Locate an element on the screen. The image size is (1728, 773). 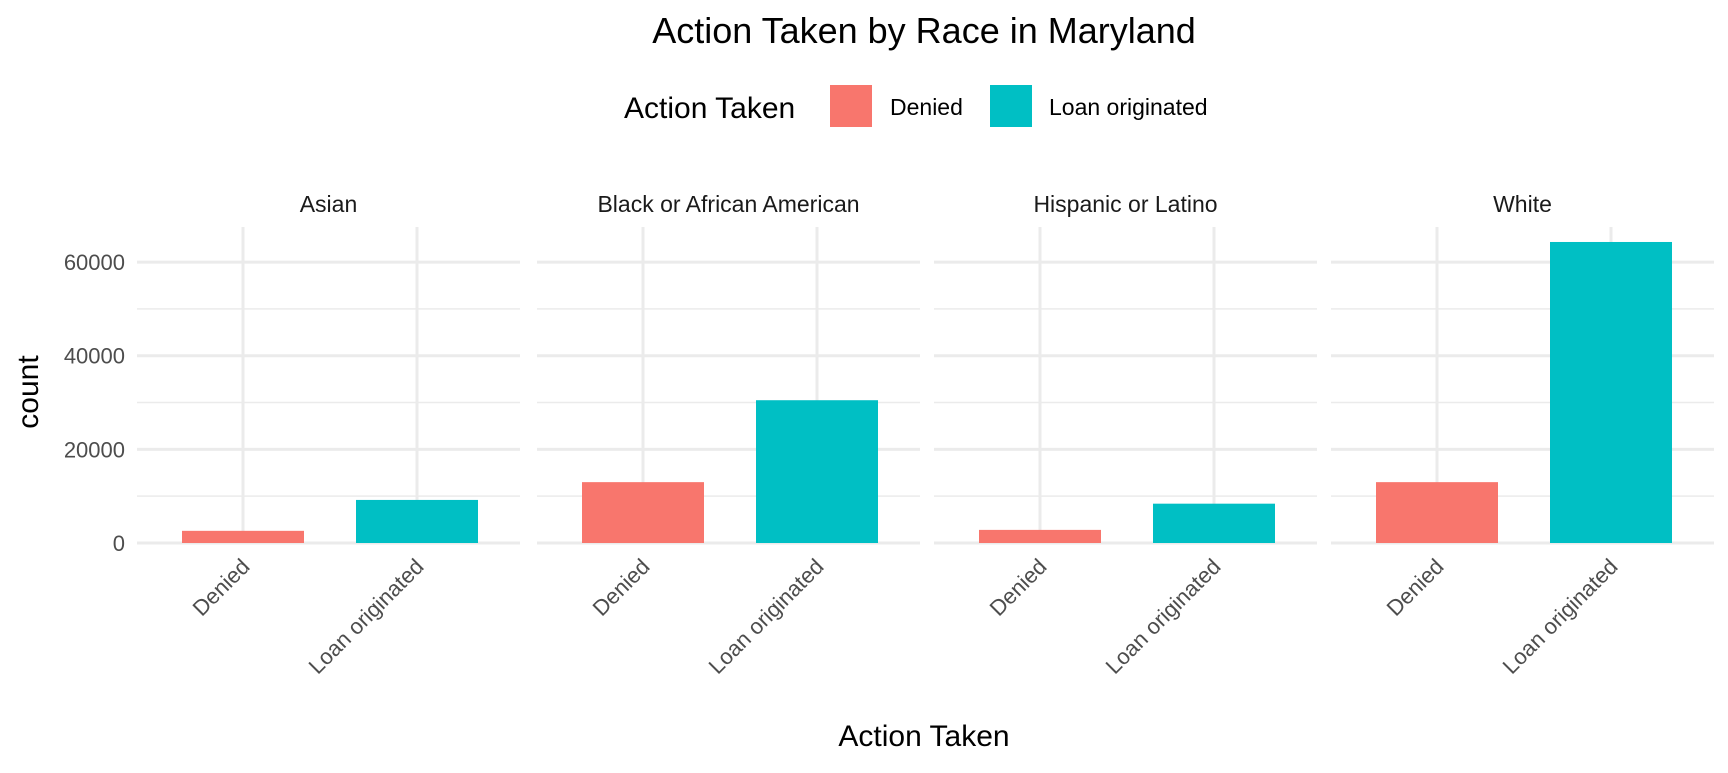
legend-key-loan-originated is located at coordinates (1011, 106).